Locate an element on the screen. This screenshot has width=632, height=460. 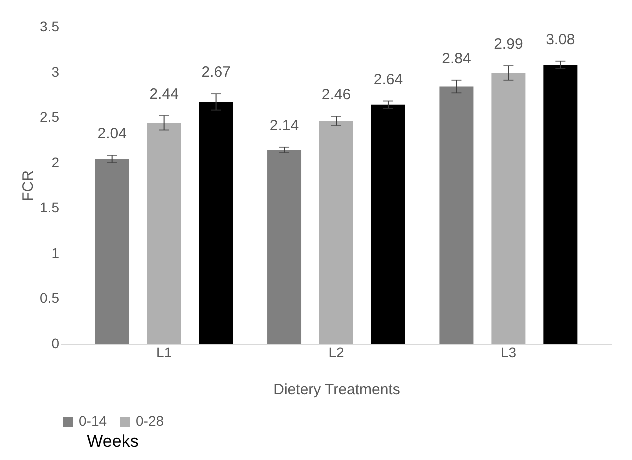
y-tick-label: 3 is located at coordinates (56, 72).